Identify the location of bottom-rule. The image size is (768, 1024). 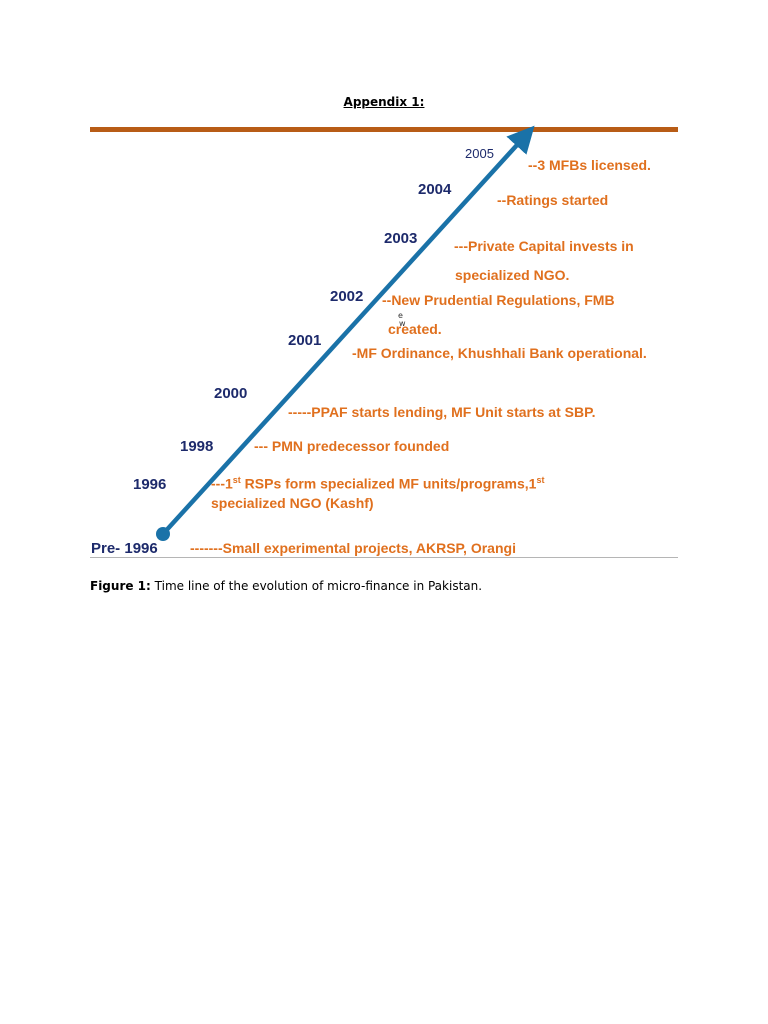
(384, 557).